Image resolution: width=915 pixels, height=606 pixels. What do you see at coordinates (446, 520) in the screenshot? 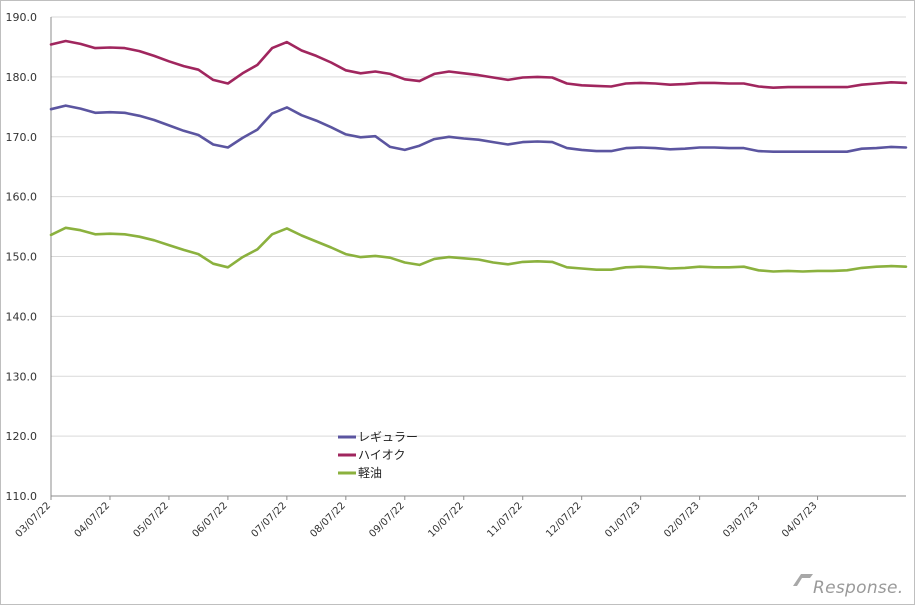
I see `x-tick-label: 10/07/22` at bounding box center [446, 520].